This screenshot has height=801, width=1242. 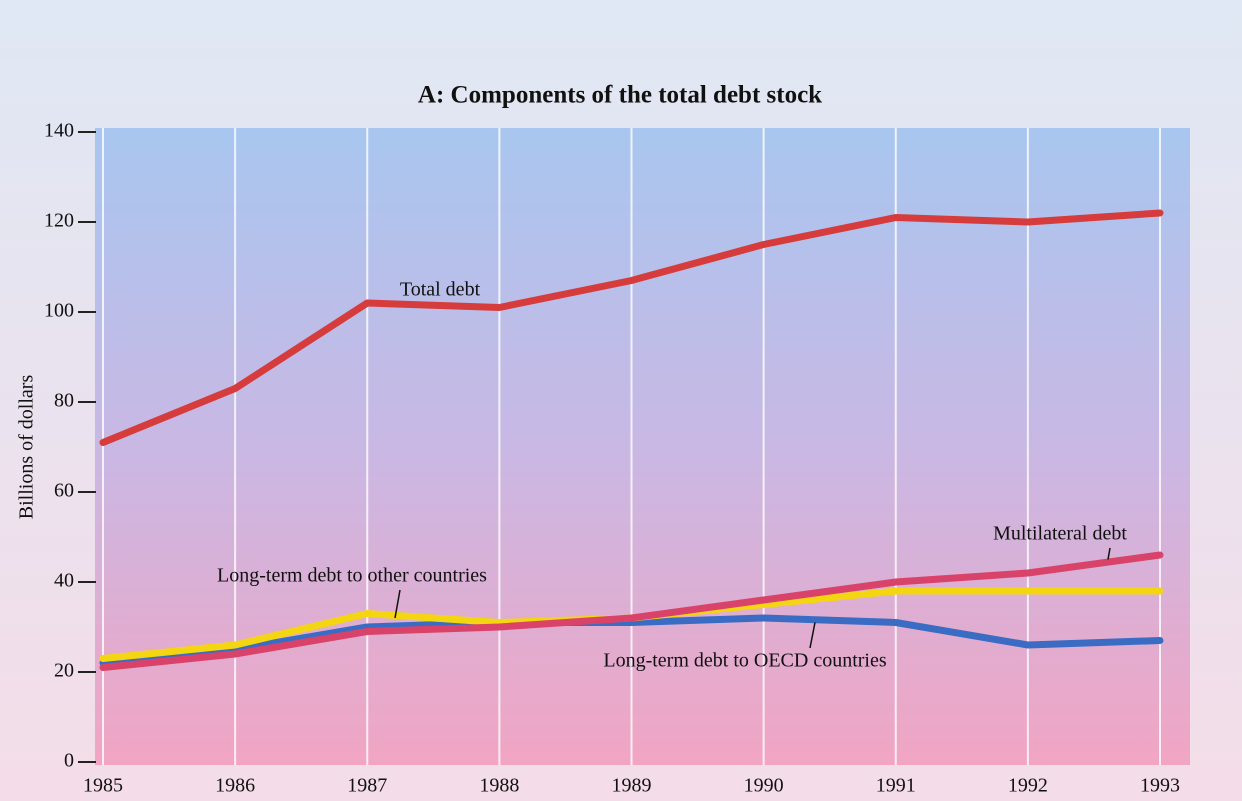 What do you see at coordinates (352, 576) in the screenshot?
I see `series-label: Long-term debt to other countries` at bounding box center [352, 576].